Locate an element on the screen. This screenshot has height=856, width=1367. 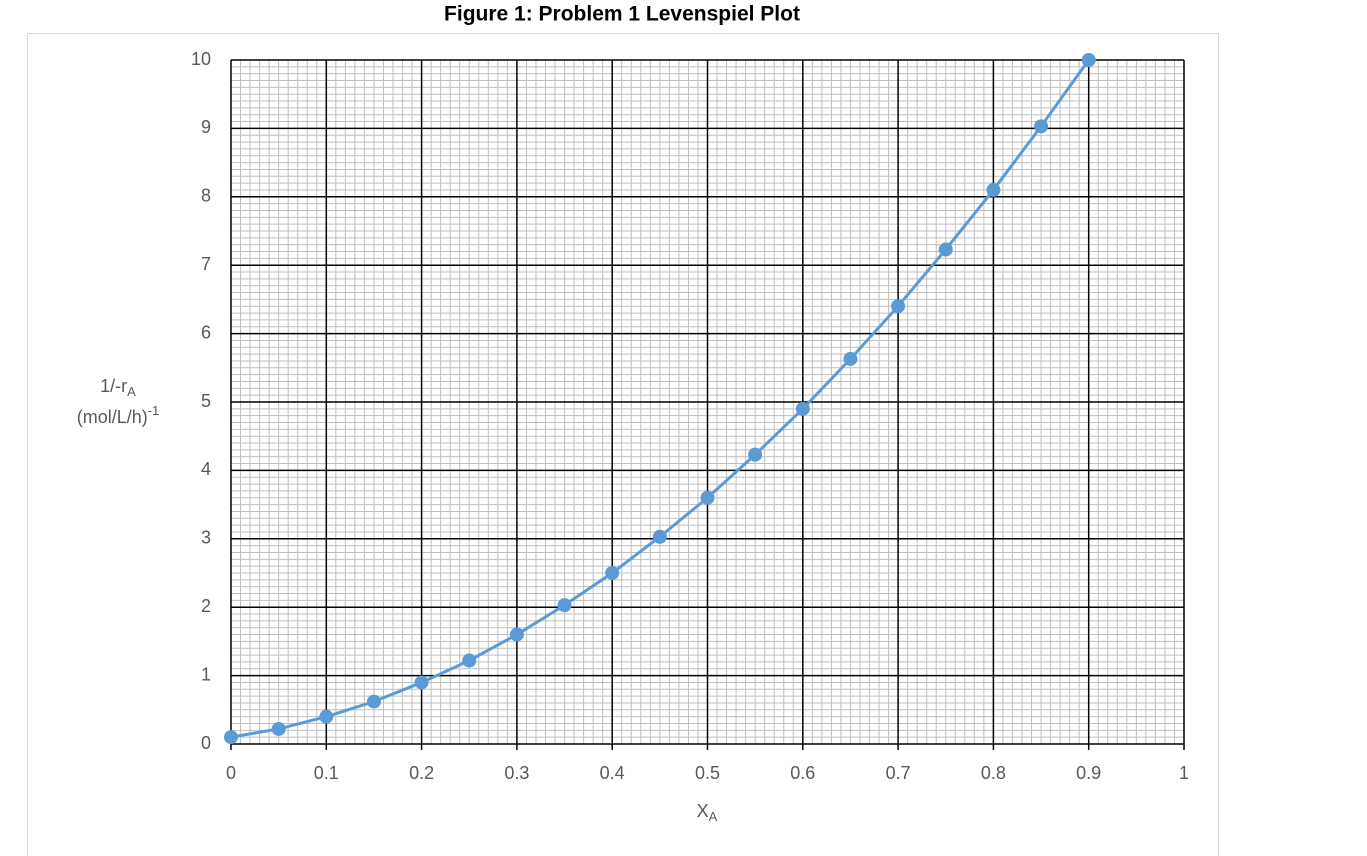
y-axis-label-units: (mol/L/h)-1 is located at coordinates (118, 414).